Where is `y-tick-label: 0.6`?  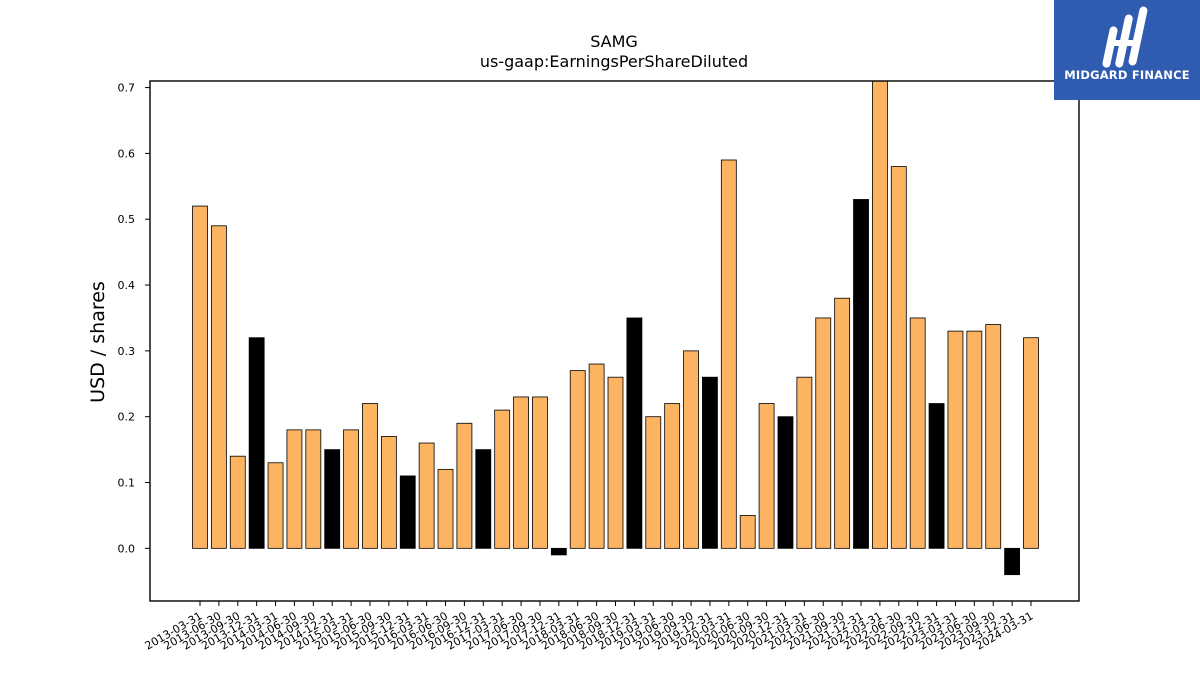
y-tick-label: 0.6 is located at coordinates (127, 153).